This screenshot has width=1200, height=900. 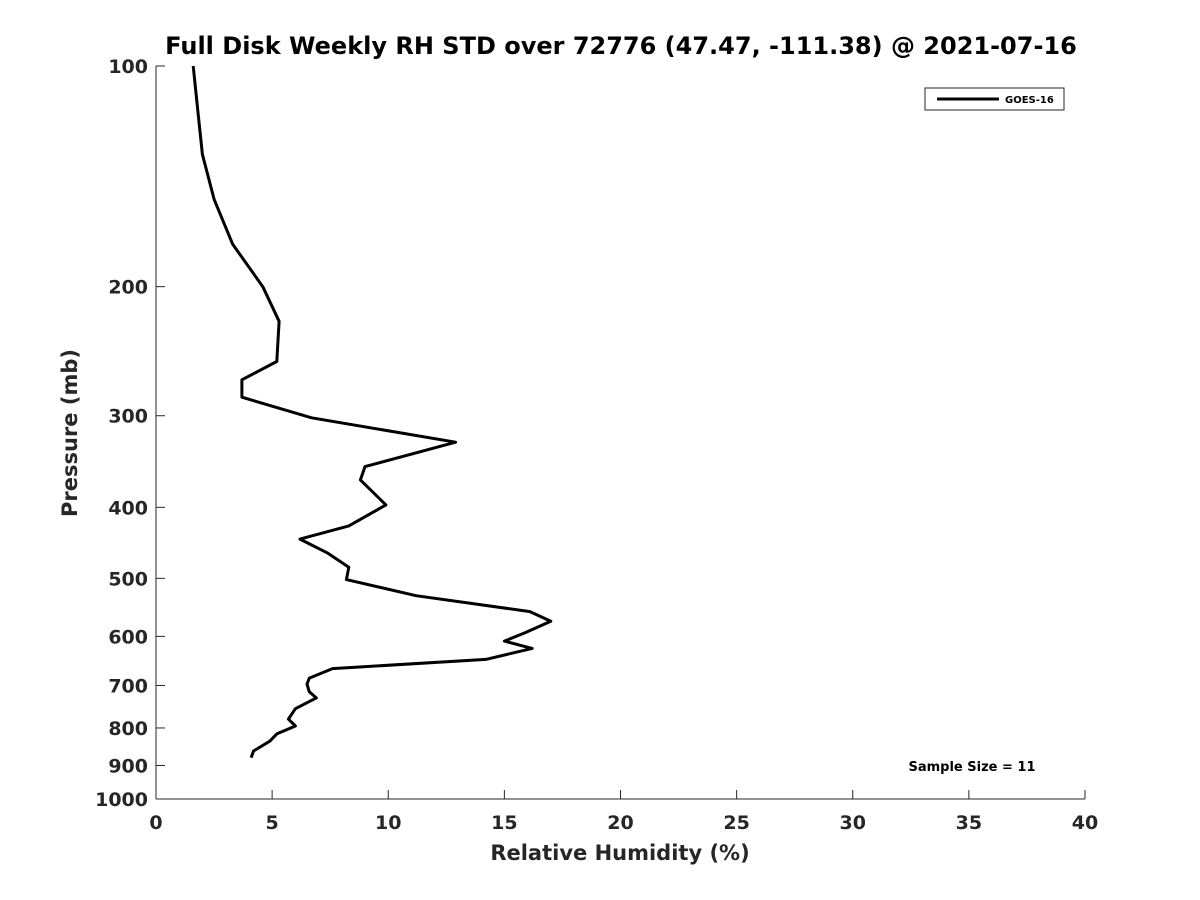 What do you see at coordinates (994, 99) in the screenshot?
I see `legend: GOES-16` at bounding box center [994, 99].